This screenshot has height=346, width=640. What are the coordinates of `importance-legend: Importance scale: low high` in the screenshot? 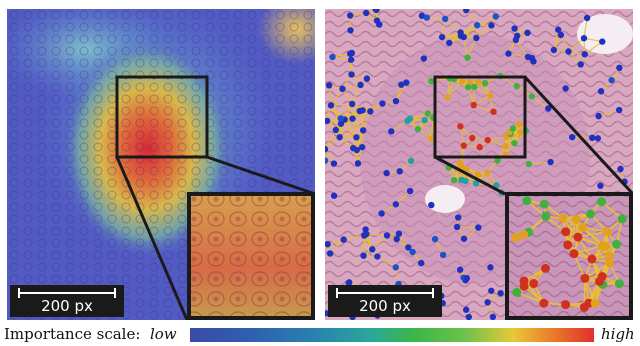 It's located at (320, 335).